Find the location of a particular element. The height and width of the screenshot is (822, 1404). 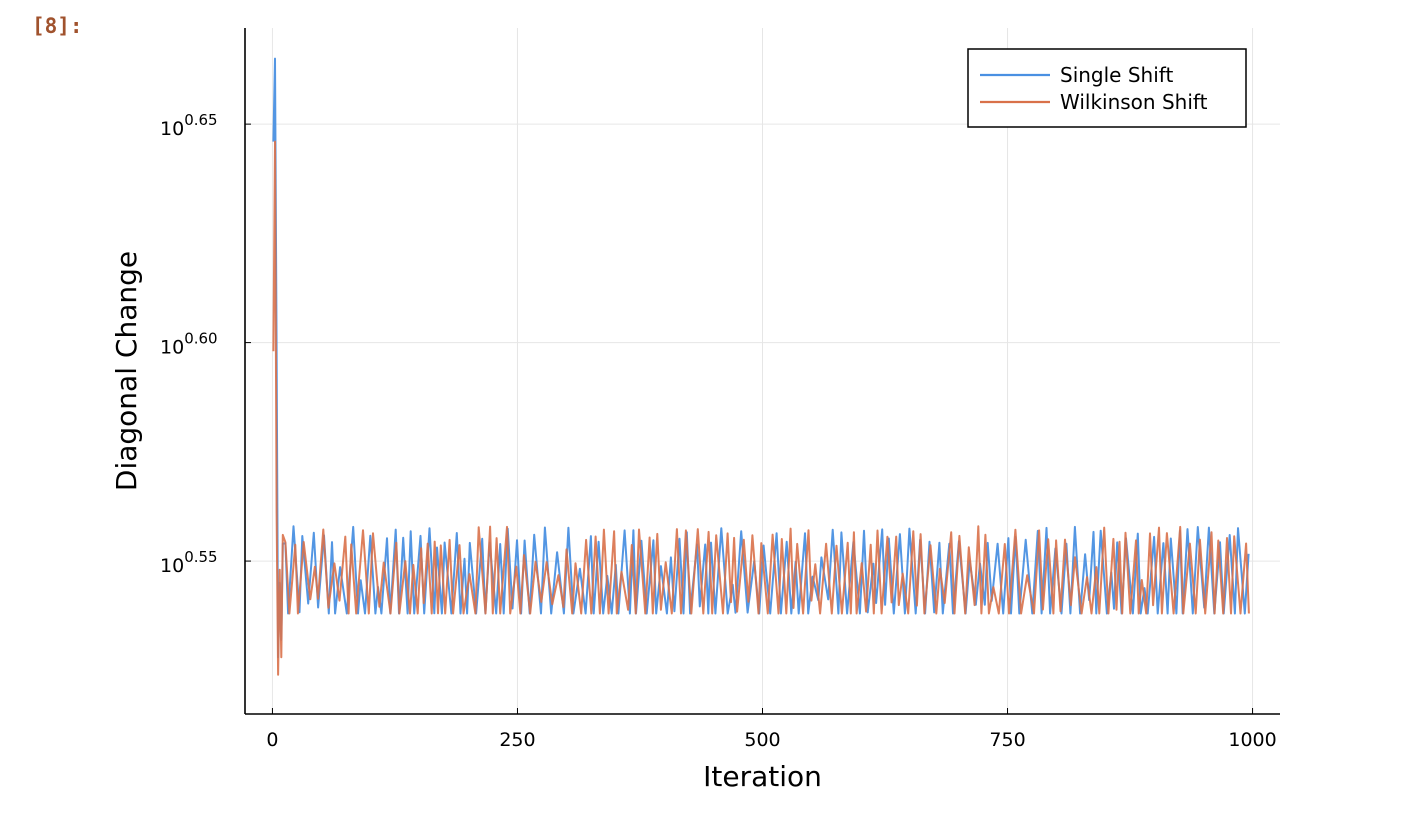

y-tick-label-0: 100.55 is located at coordinates (189, 562).